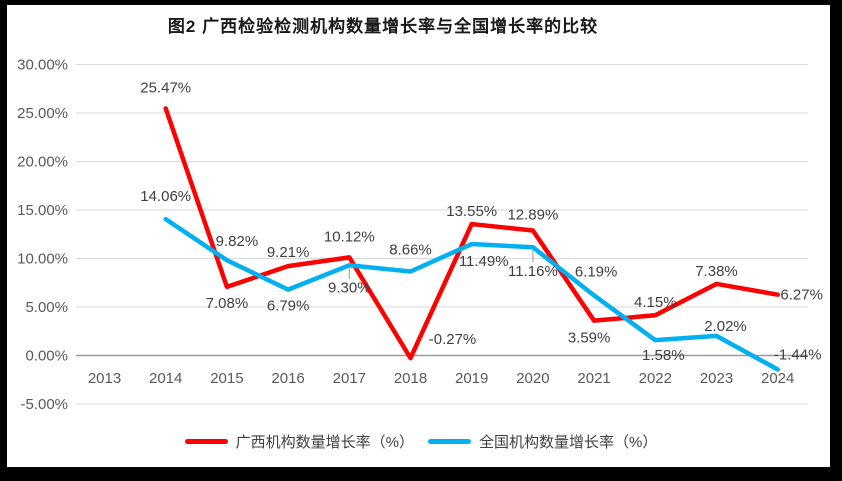  What do you see at coordinates (655, 378) in the screenshot?
I see `x-axis-year-label: 2022` at bounding box center [655, 378].